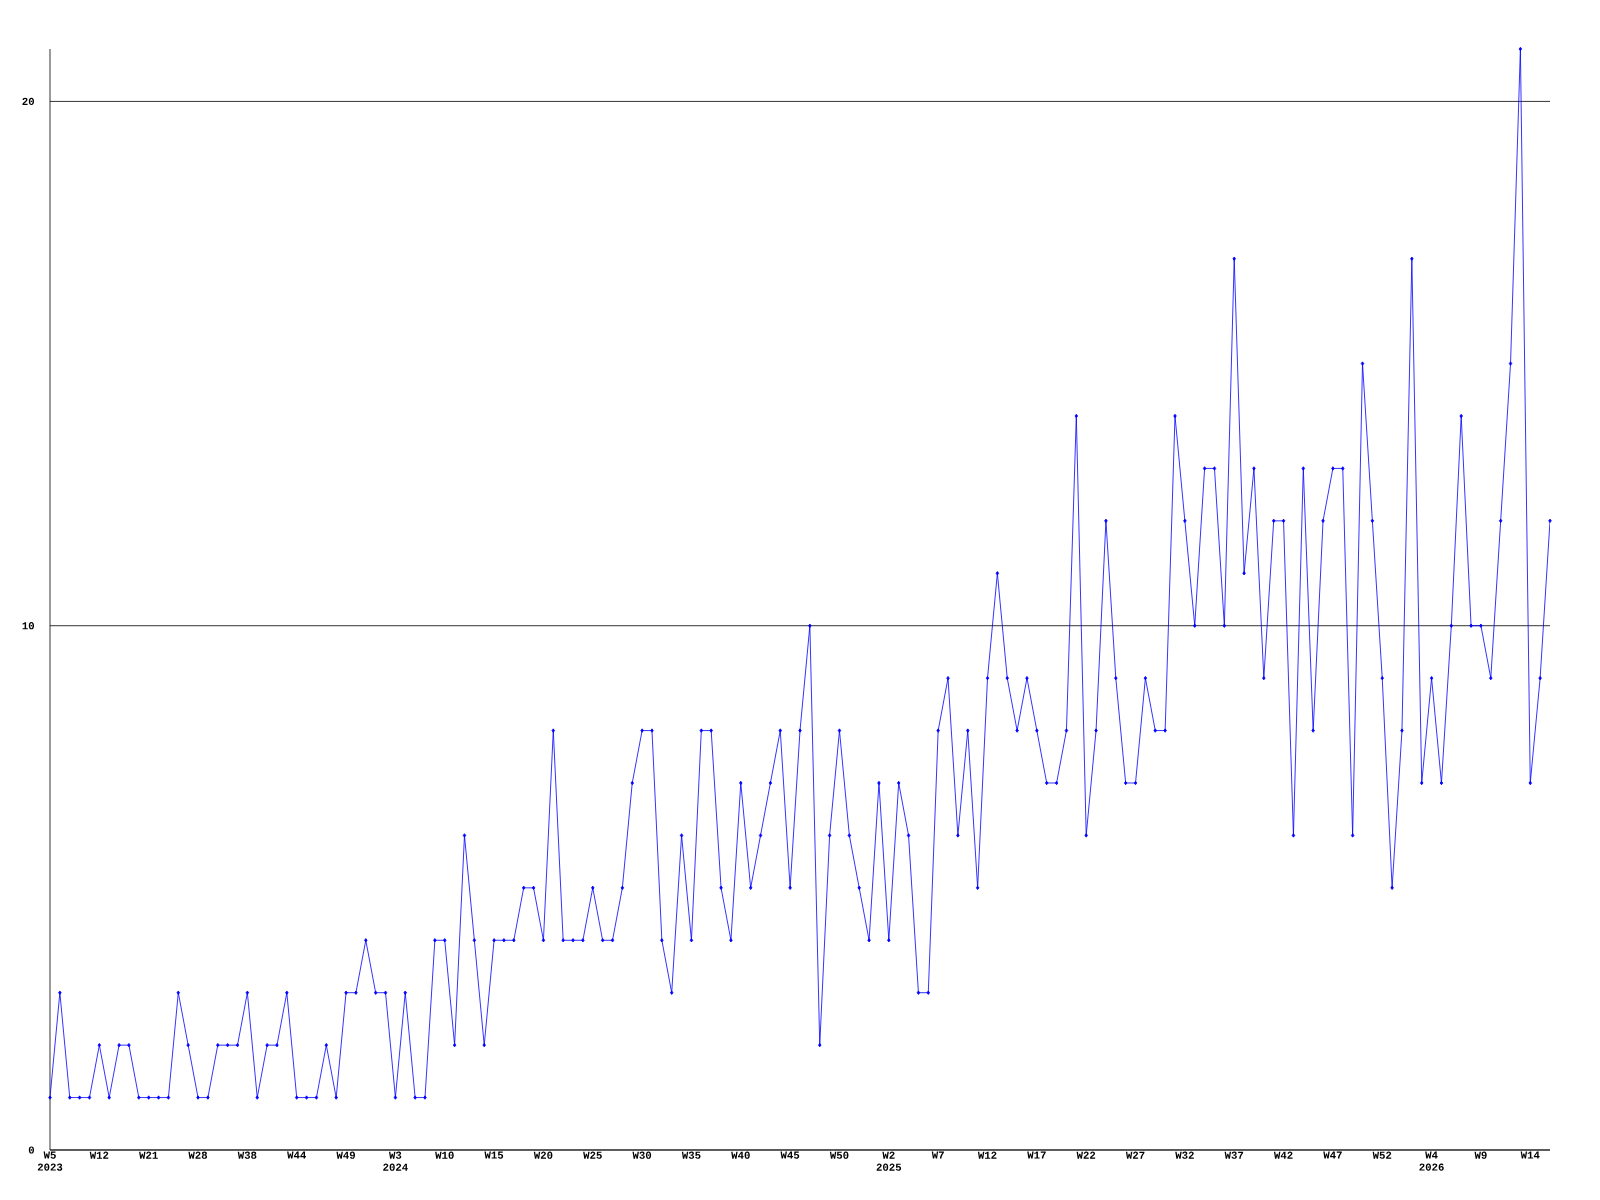  I want to click on x-tick-label: W9, so click(1480, 1155).